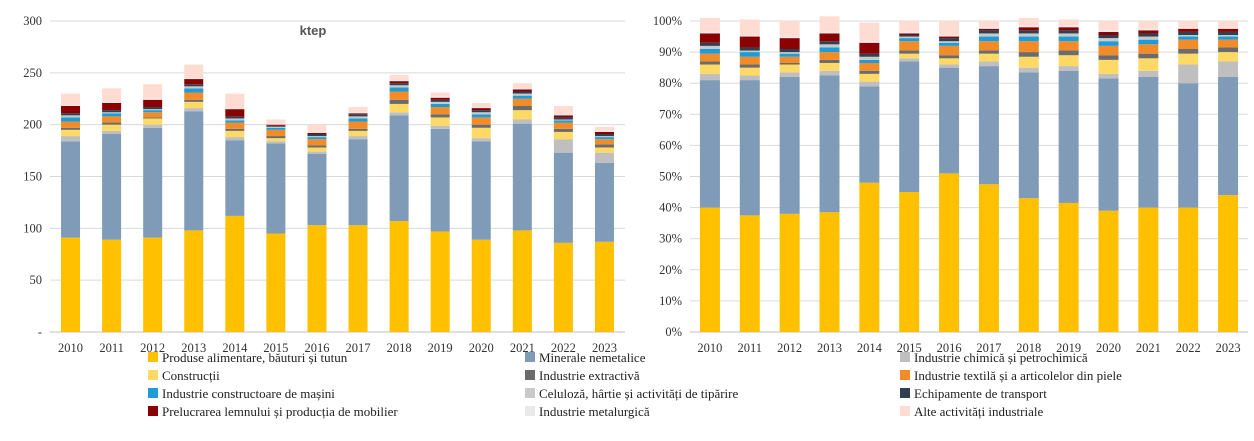  What do you see at coordinates (869, 61) in the screenshot?
I see `pct-bar-masini-2014` at bounding box center [869, 61].